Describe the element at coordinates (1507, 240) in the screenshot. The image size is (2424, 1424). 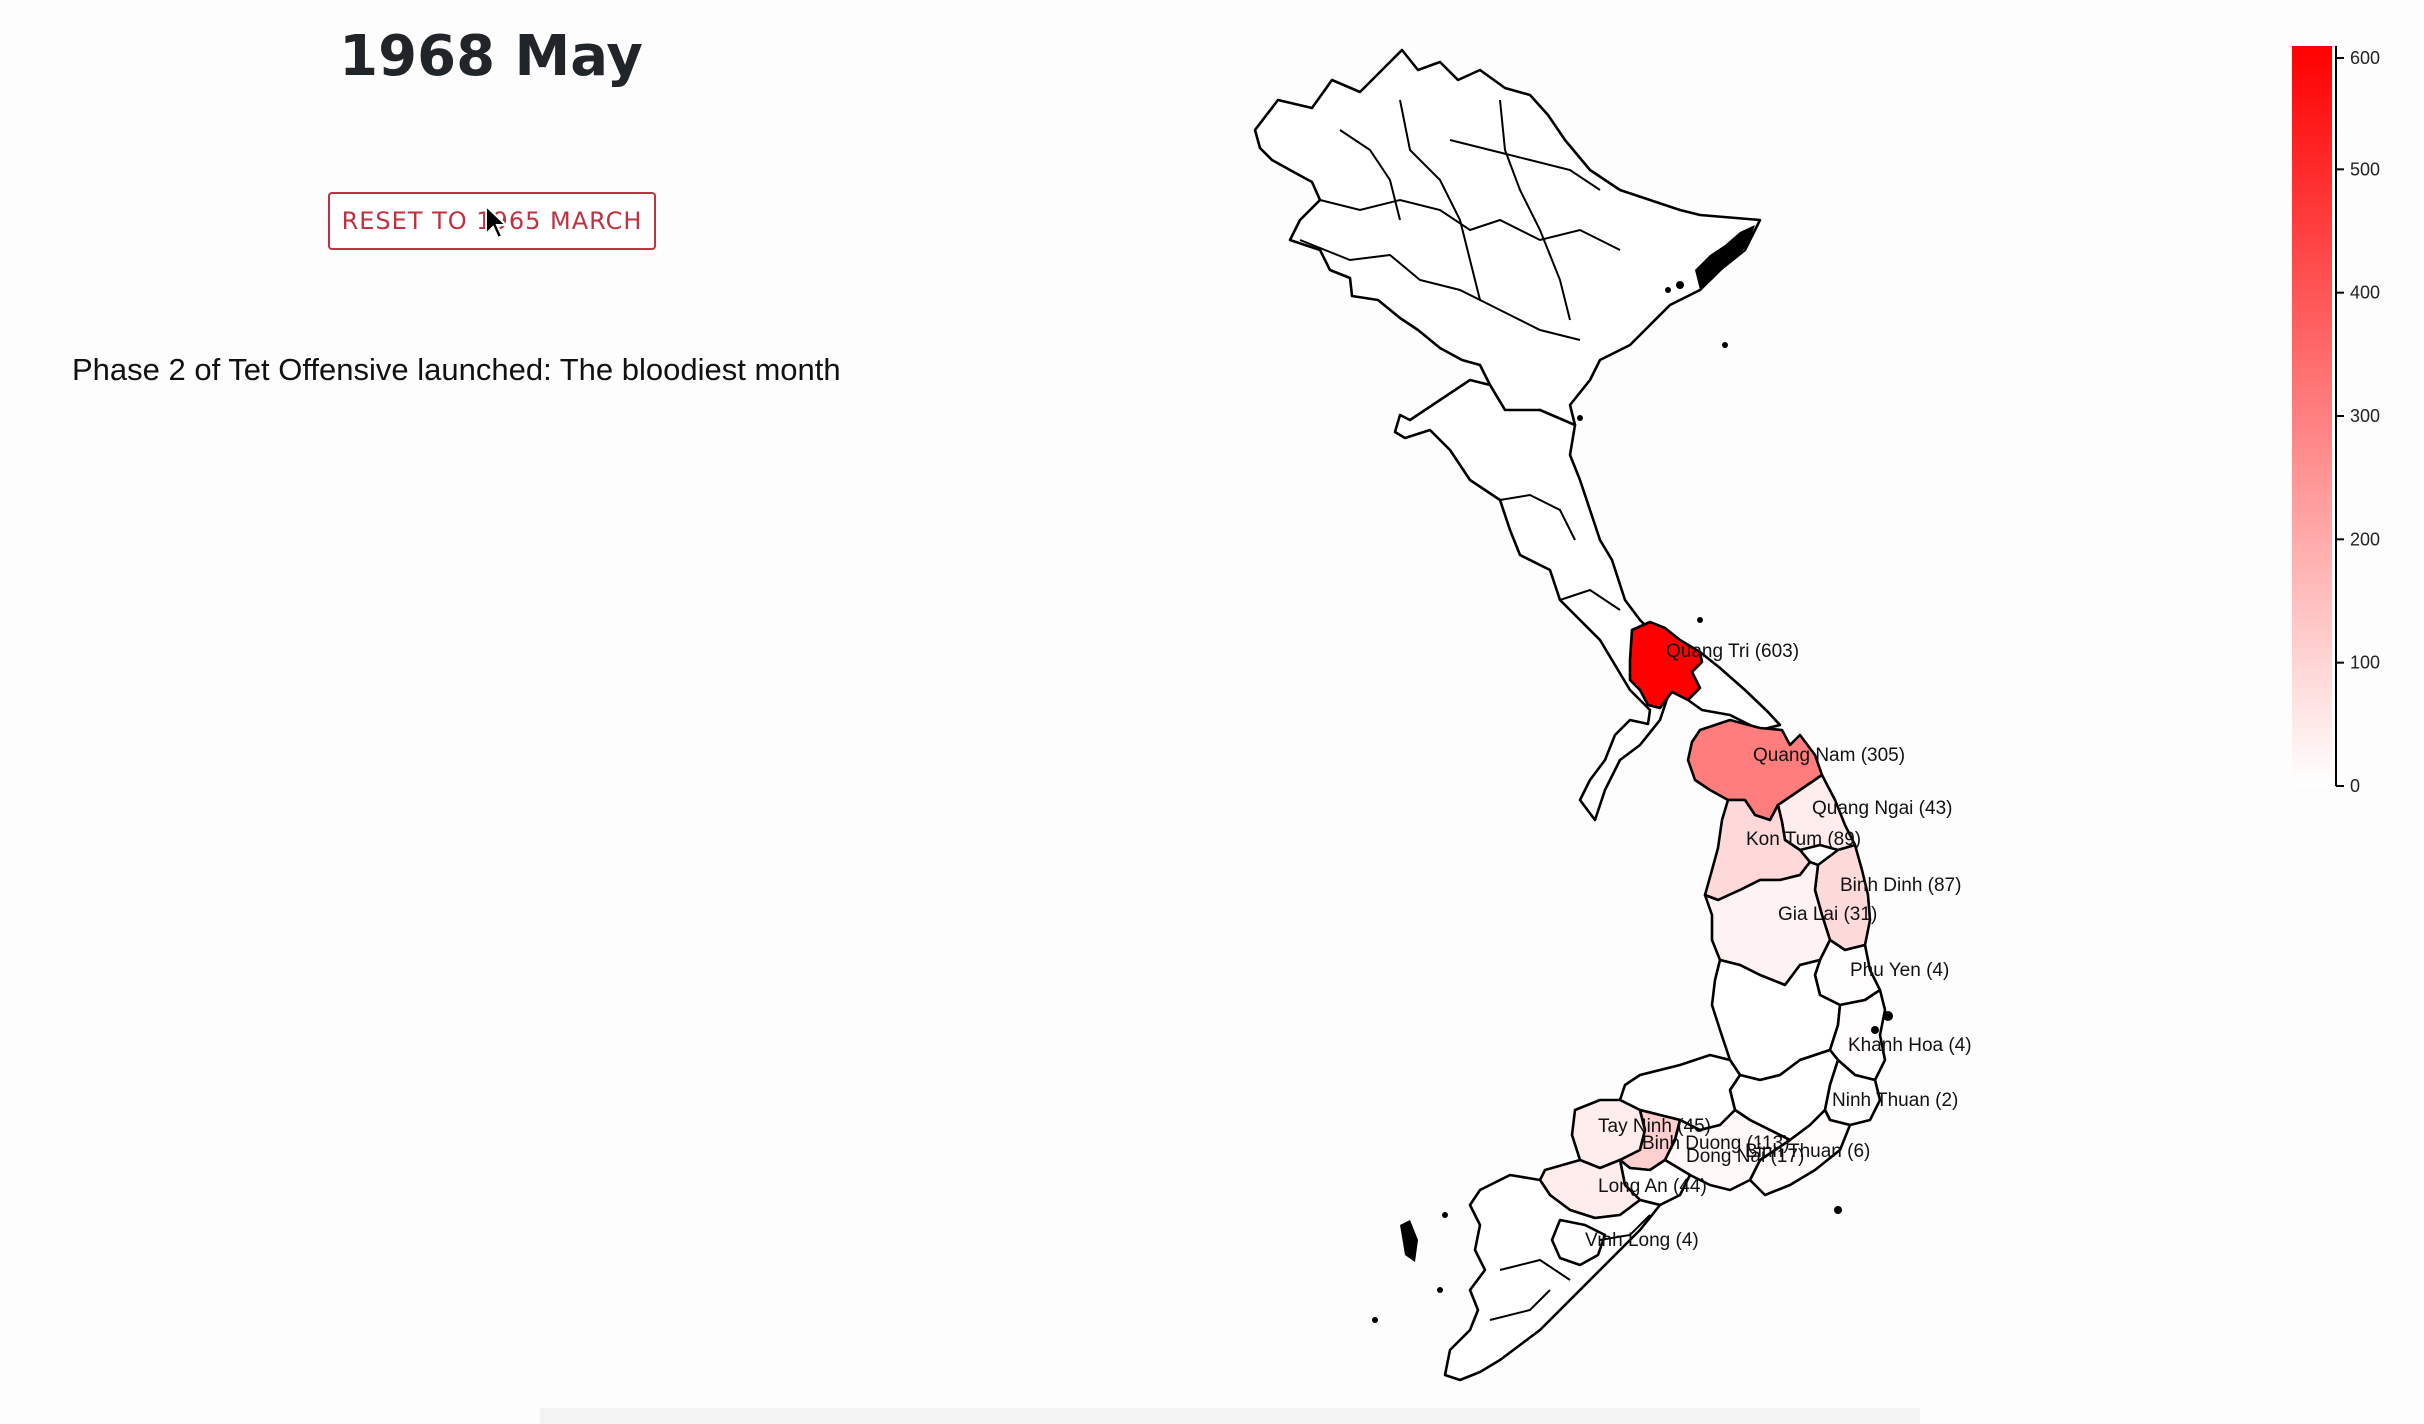
I see `region-north` at that location.